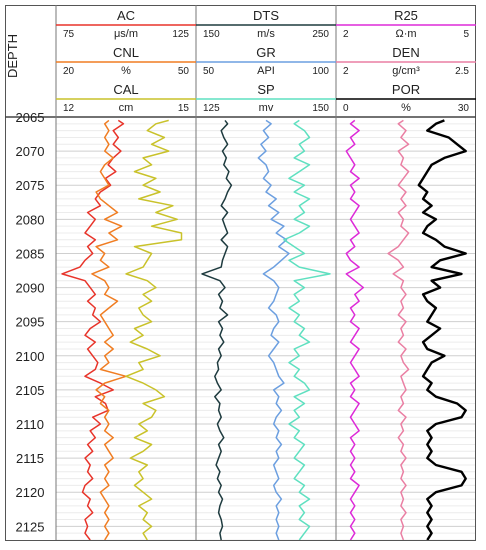 The image size is (486, 550). What do you see at coordinates (307, 330) in the screenshot?
I see `curve-sp` at bounding box center [307, 330].